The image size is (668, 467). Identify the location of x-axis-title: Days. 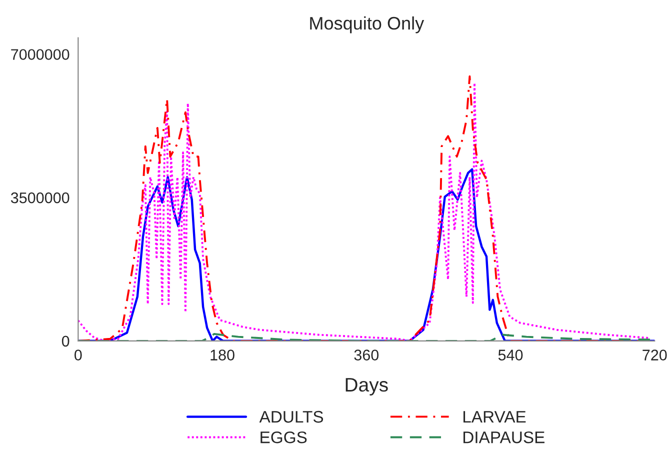
(367, 387).